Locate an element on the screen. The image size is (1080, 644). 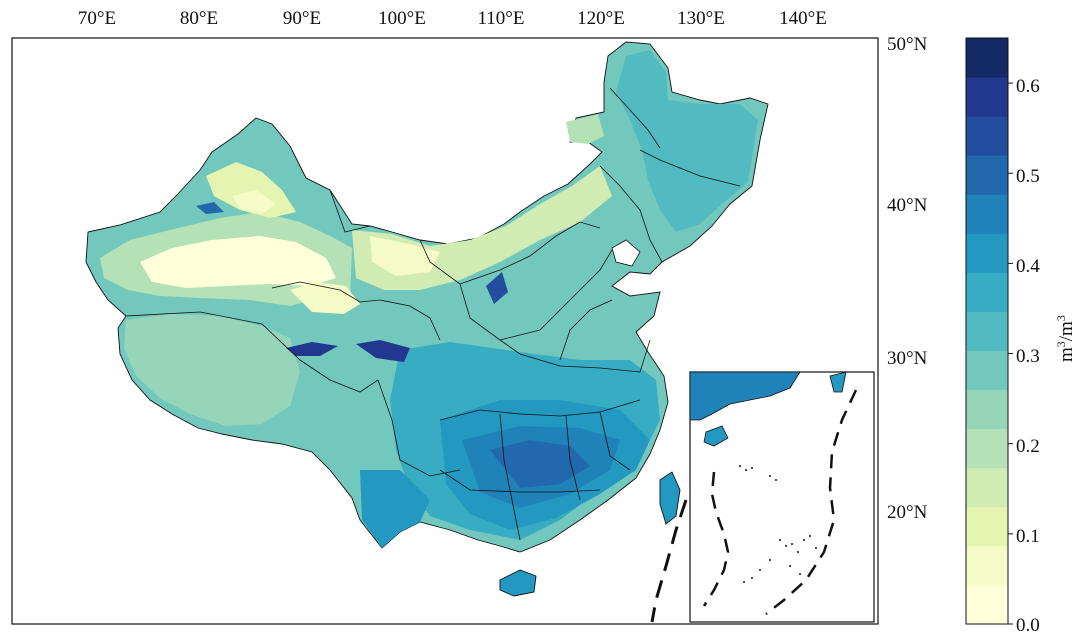
bohai-sea is located at coordinates (626, 253).